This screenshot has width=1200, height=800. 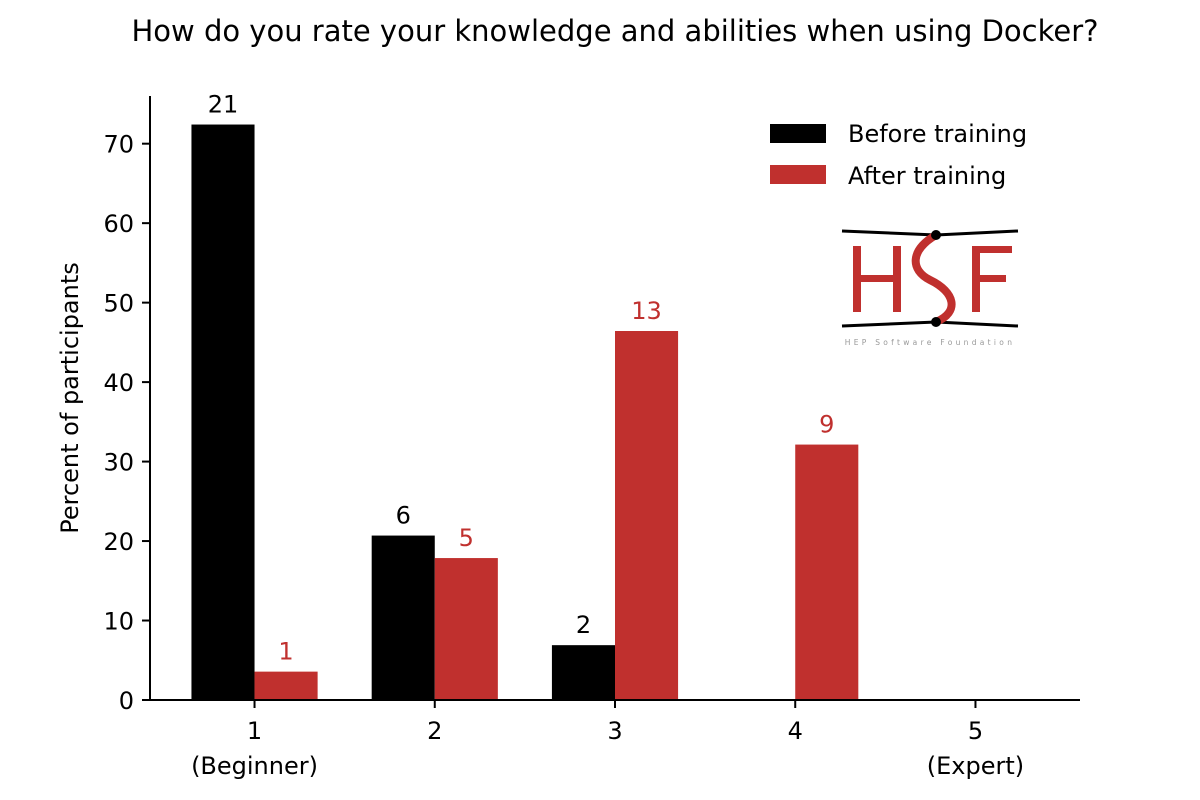 What do you see at coordinates (254, 766) in the screenshot?
I see `x-tick-label: (Beginner)` at bounding box center [254, 766].